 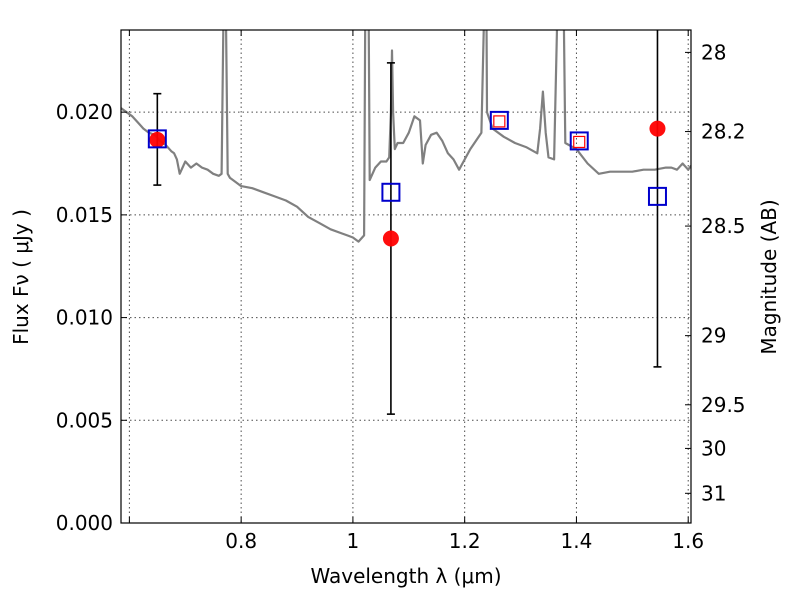 What do you see at coordinates (769, 276) in the screenshot?
I see `right-axis-label: Magnitude (AB)` at bounding box center [769, 276].